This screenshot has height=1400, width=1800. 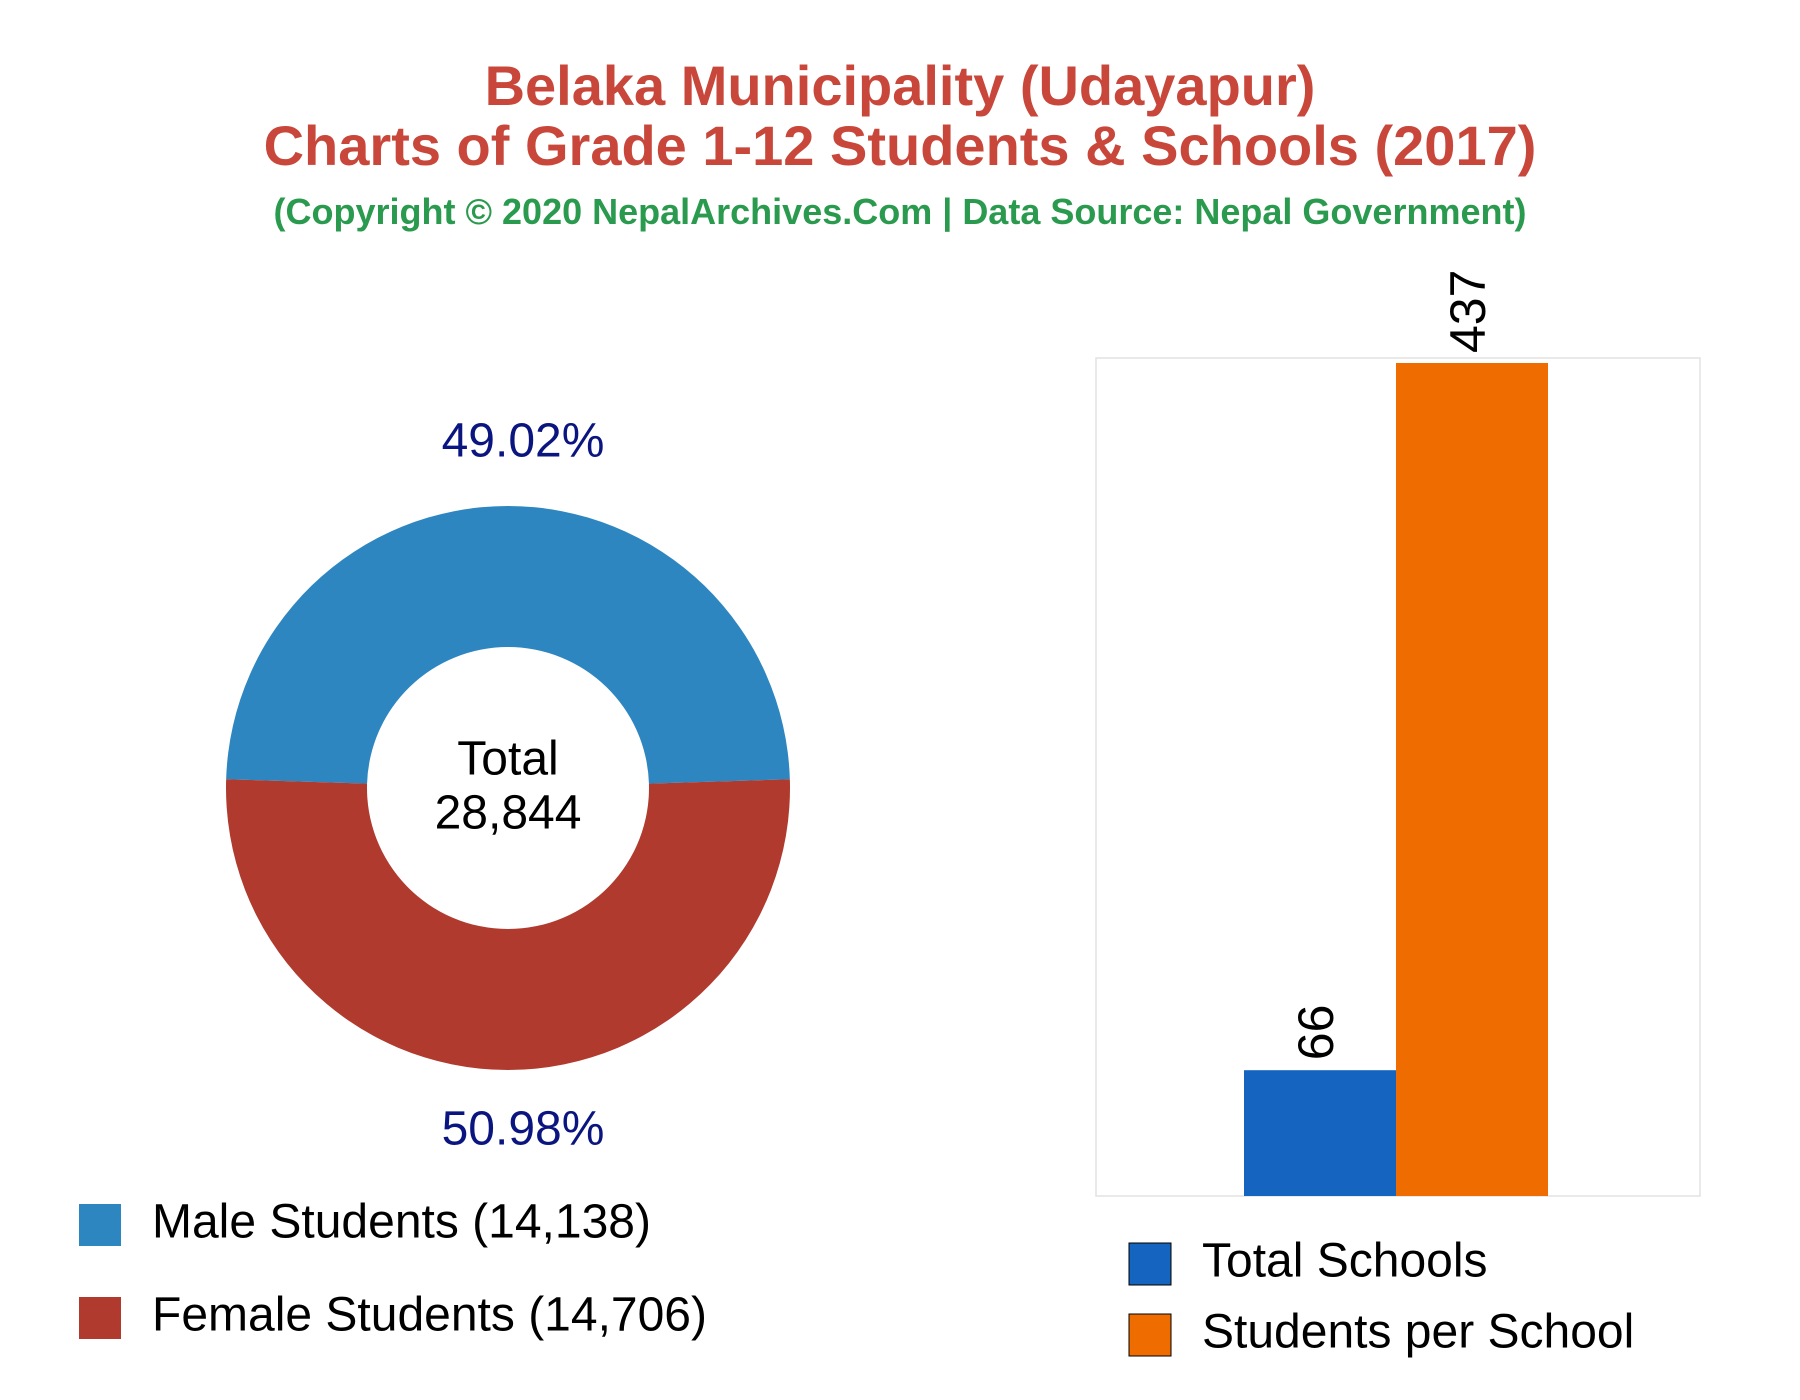 What do you see at coordinates (507, 759) in the screenshot?
I see `donut-center-label: Total` at bounding box center [507, 759].